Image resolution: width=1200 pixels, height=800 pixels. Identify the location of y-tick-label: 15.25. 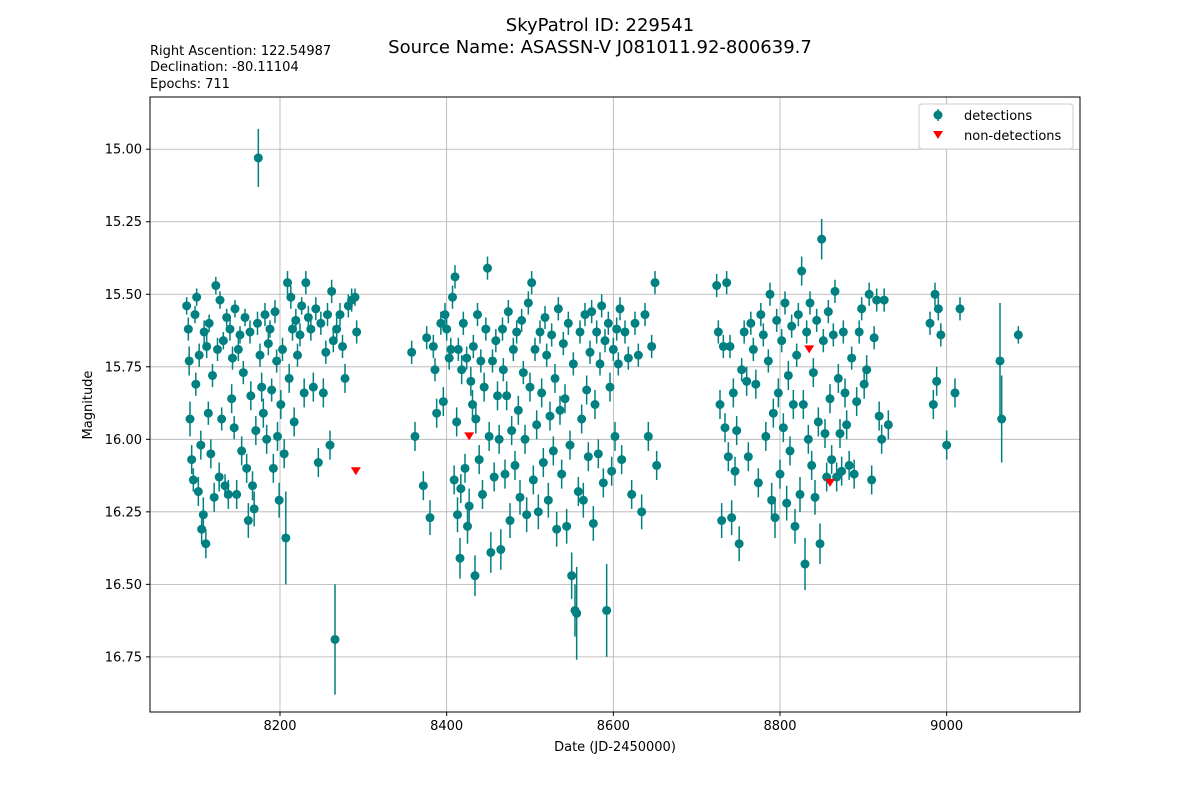
(123, 222).